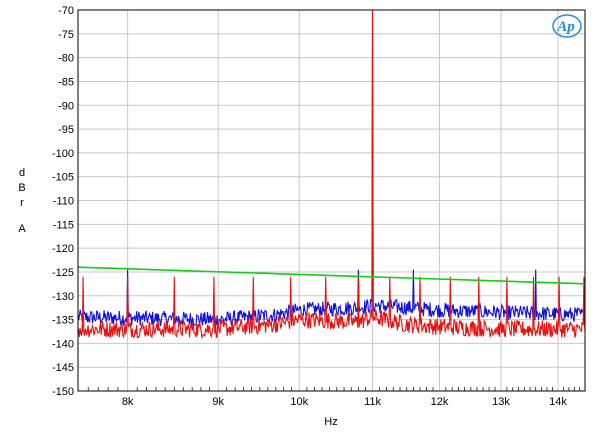  I want to click on y-tick-label: -95, so click(66, 130).